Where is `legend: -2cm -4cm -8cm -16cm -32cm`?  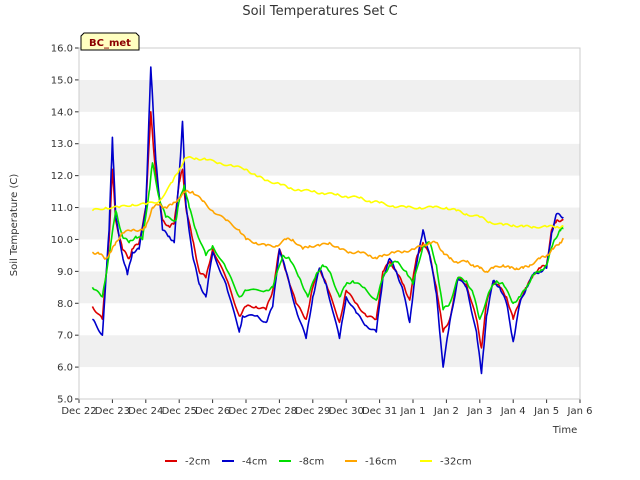 legend: -2cm -4cm -8cm -16cm -32cm is located at coordinates (318, 462).